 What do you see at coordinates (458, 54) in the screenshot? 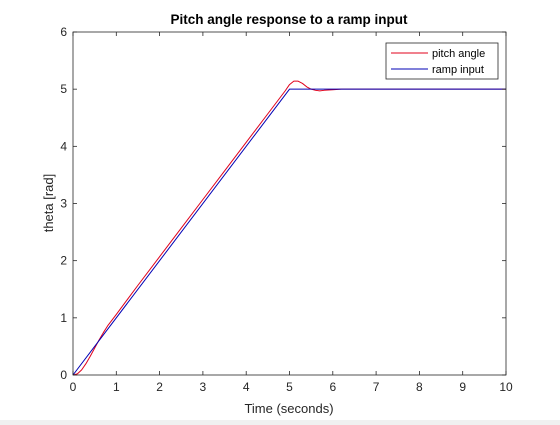
I see `legend-label-pitch-angle: pitch angle` at bounding box center [458, 54].